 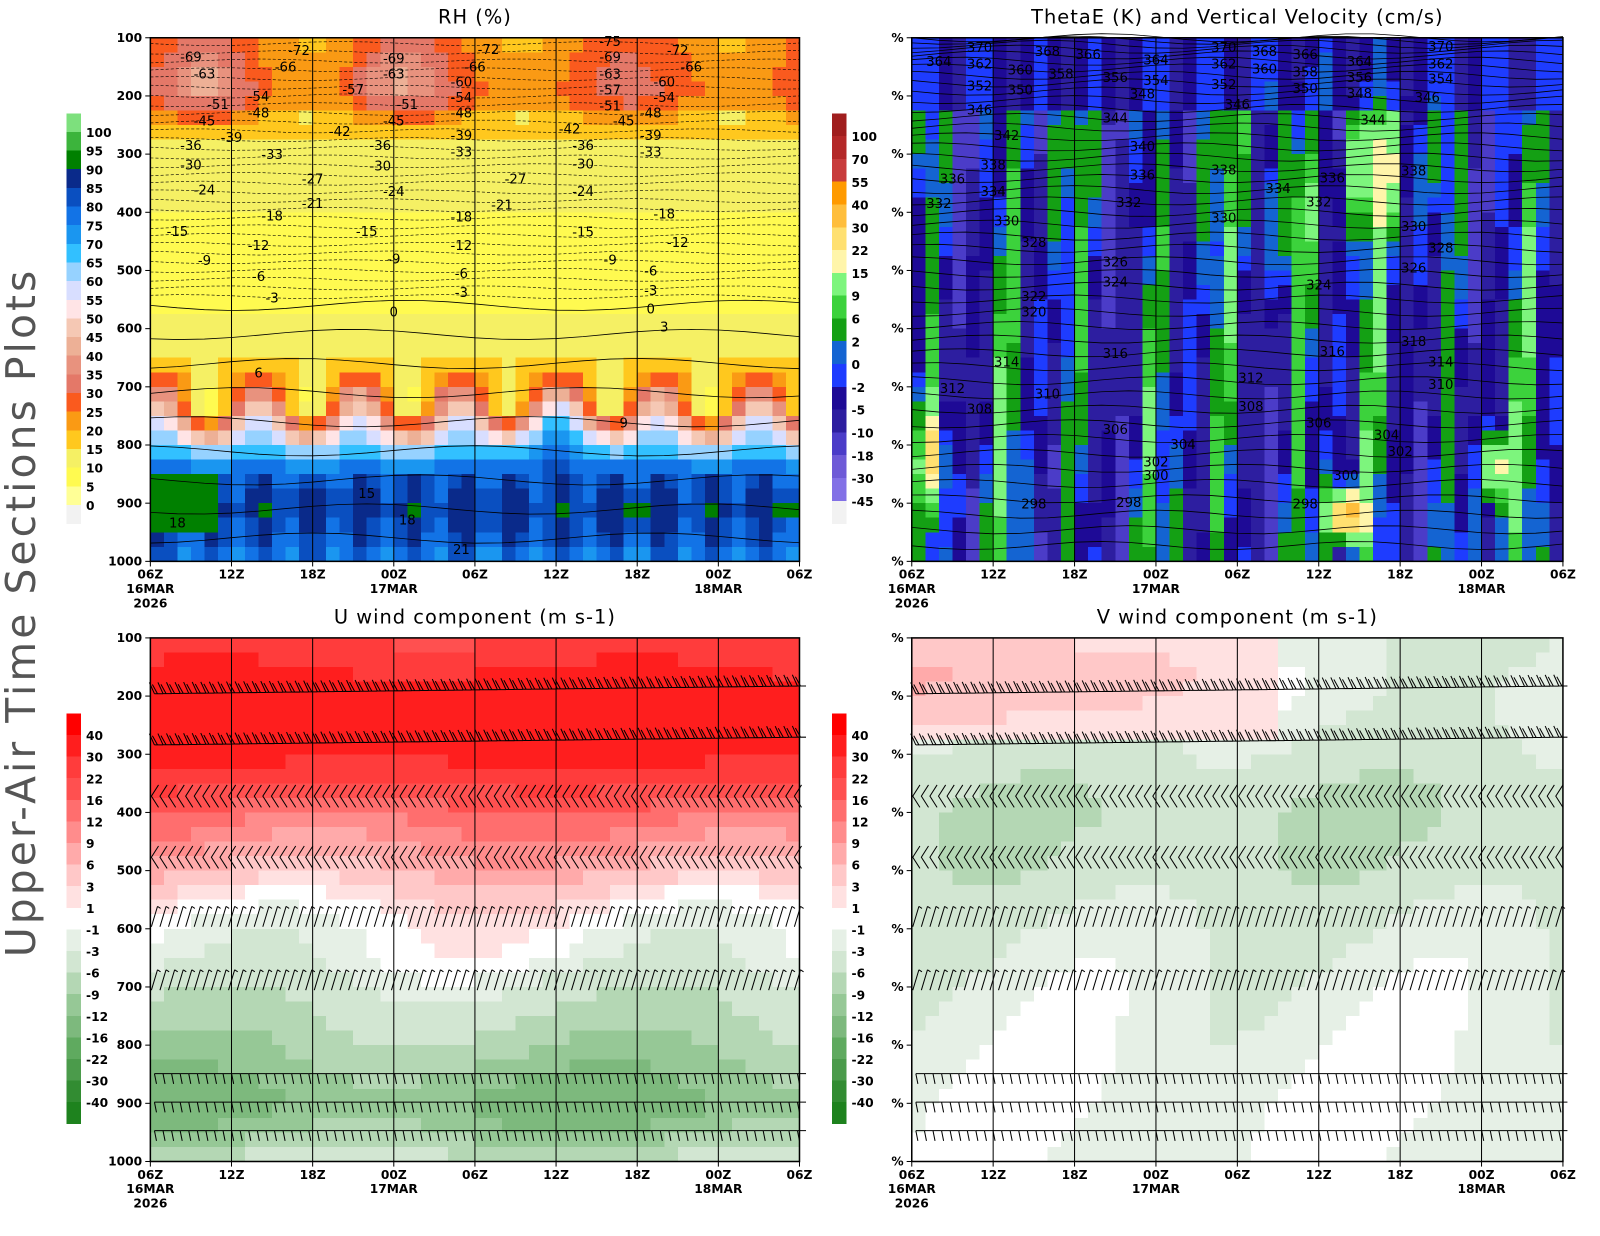 What do you see at coordinates (394, 192) in the screenshot?
I see `contour-label: -24` at bounding box center [394, 192].